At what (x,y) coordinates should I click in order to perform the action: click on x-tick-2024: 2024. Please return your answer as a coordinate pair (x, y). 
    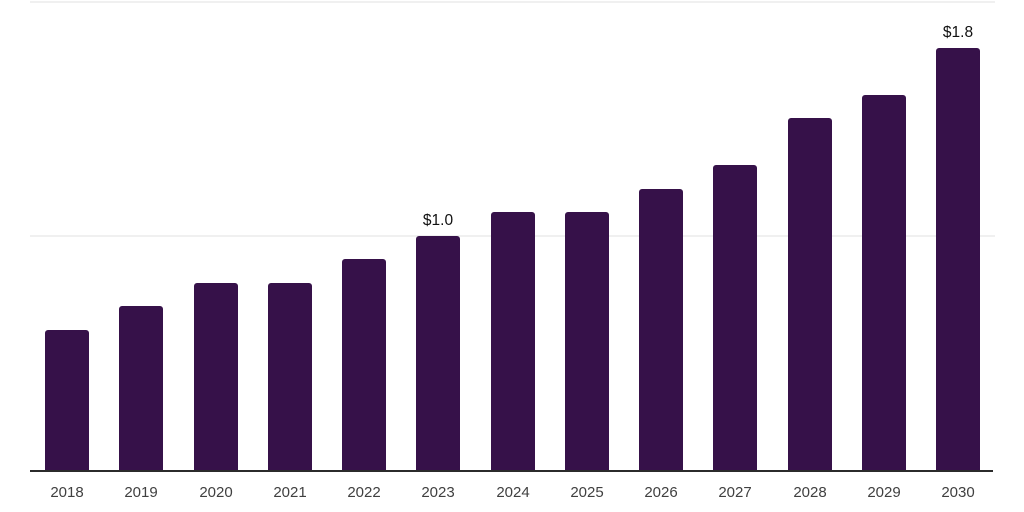
    Looking at the image, I should click on (513, 492).